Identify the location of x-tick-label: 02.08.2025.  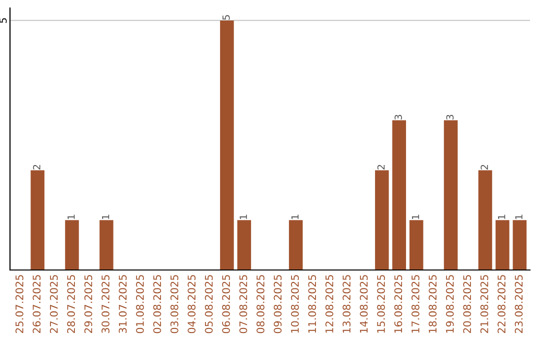
(157, 304).